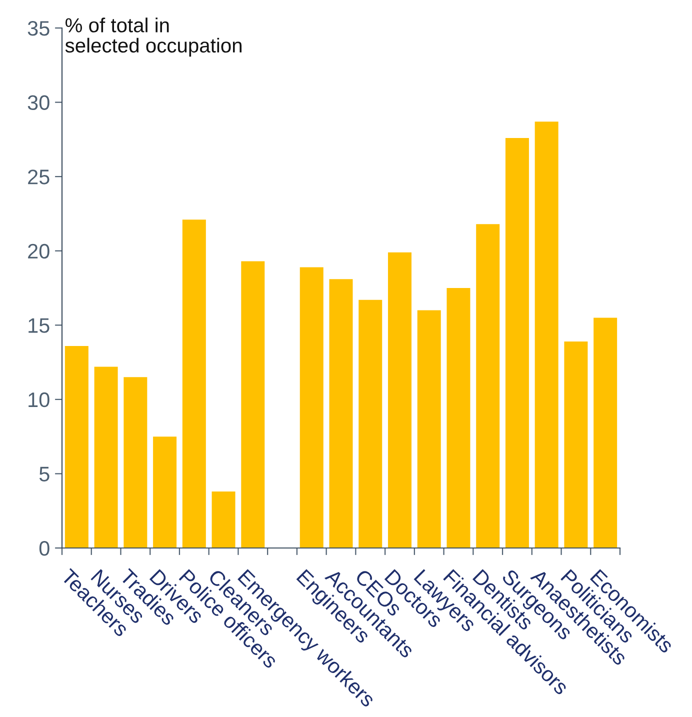  Describe the element at coordinates (39, 102) in the screenshot. I see `y-tick-label: 30` at that location.